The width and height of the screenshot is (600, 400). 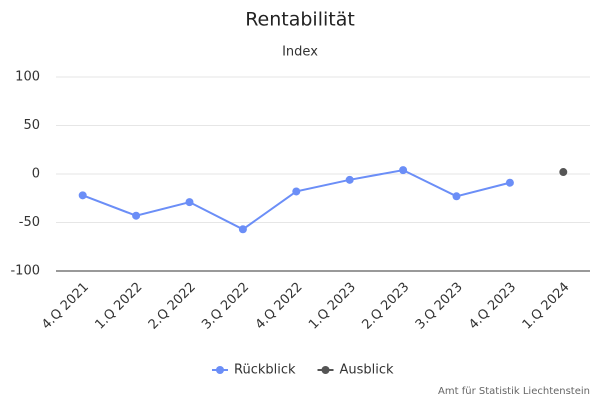 What do you see at coordinates (118, 306) in the screenshot?
I see `x-tick-label: 1.Q 2022` at bounding box center [118, 306].